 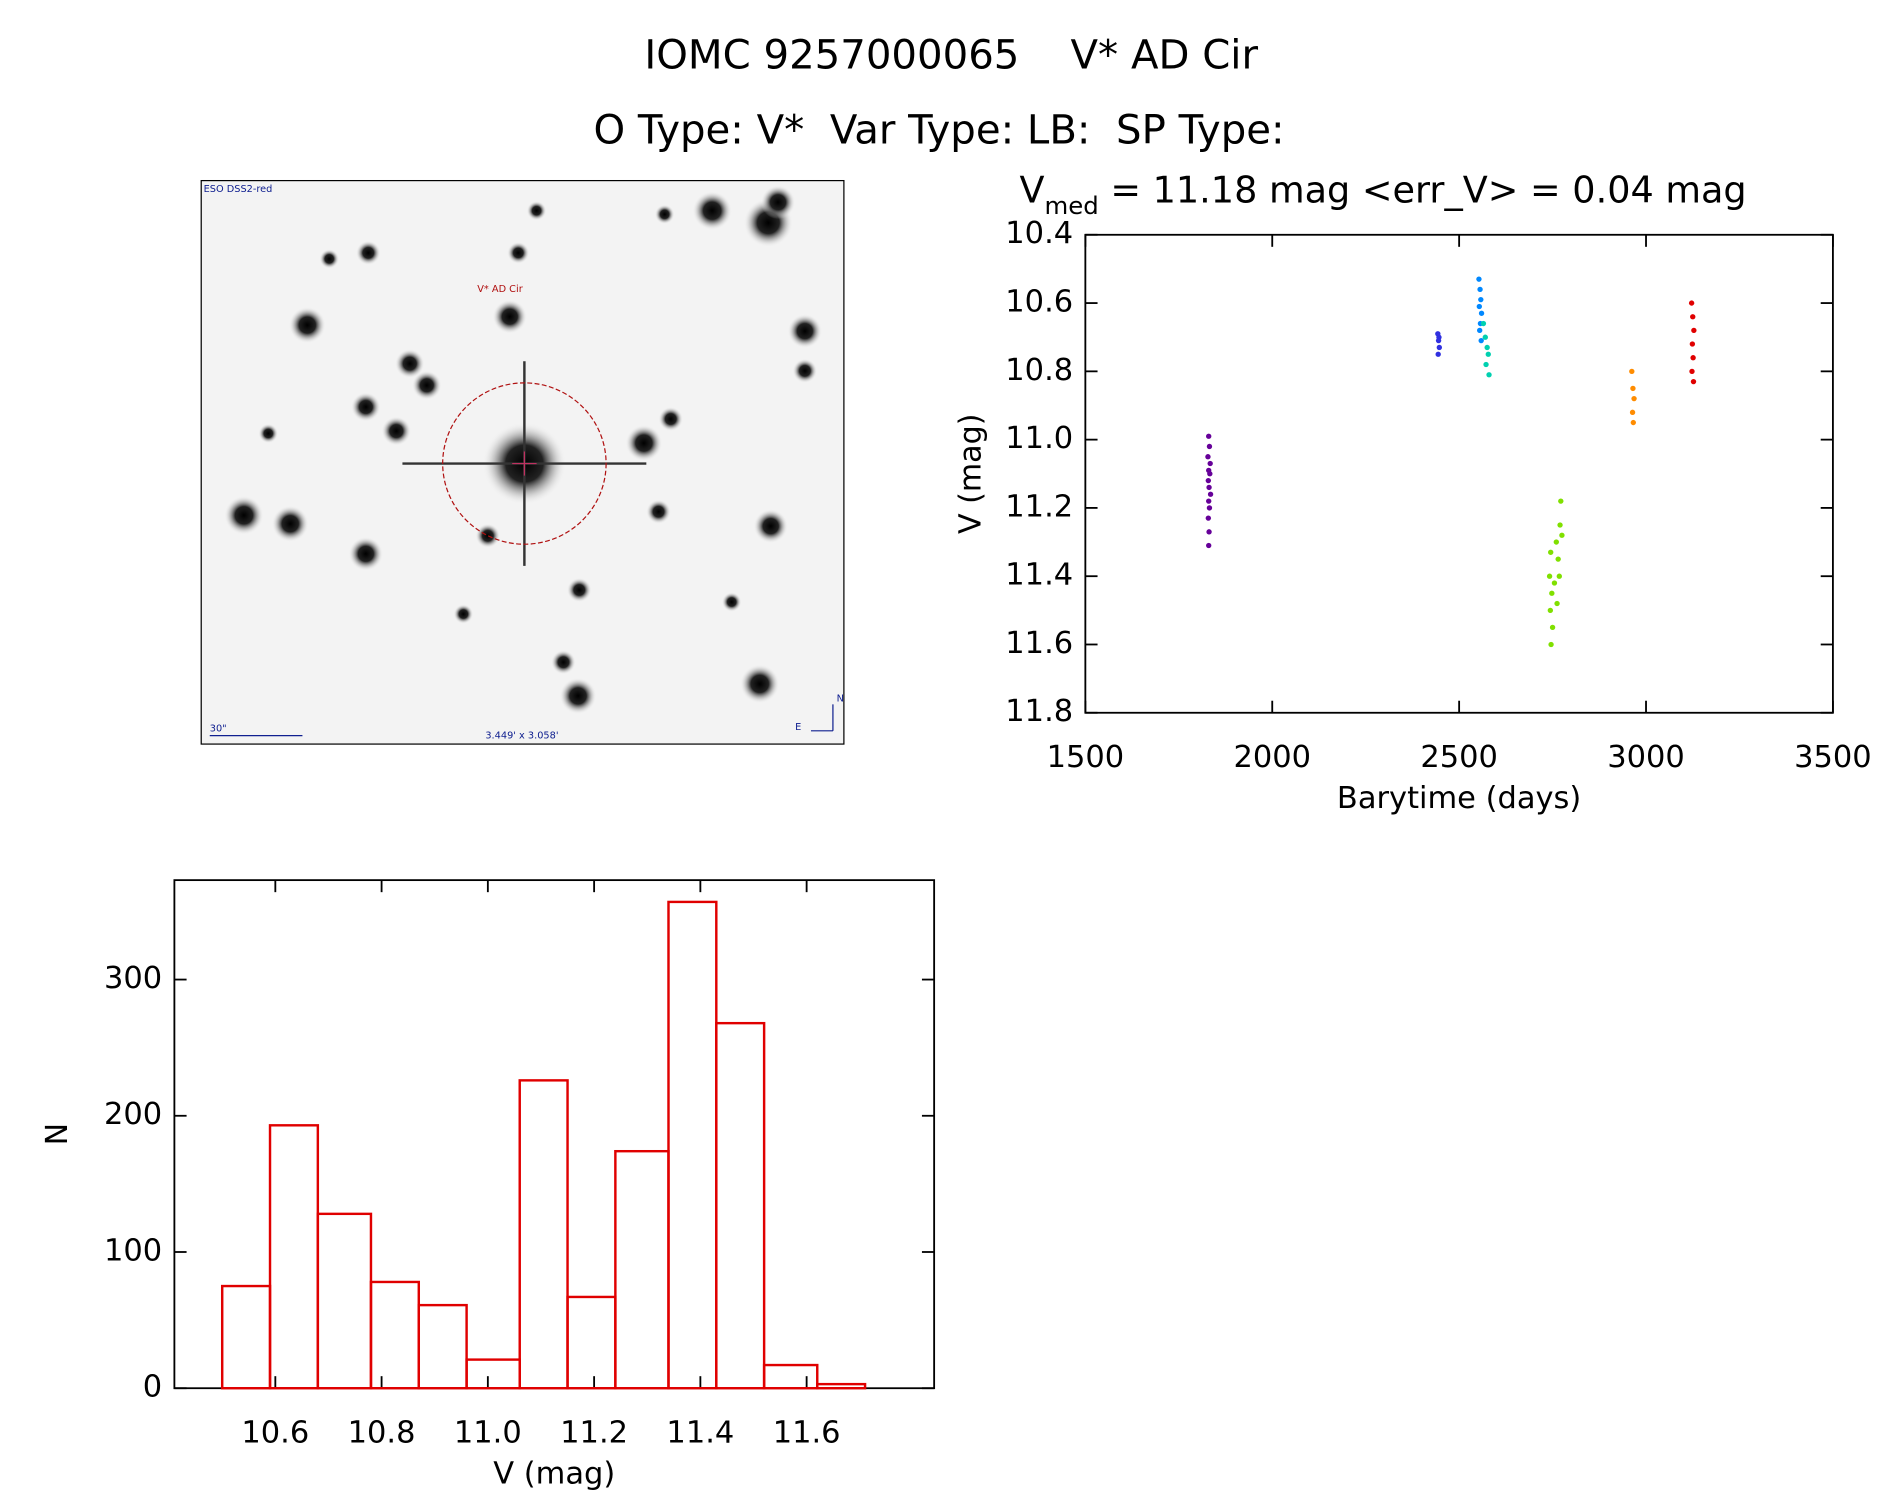 What do you see at coordinates (133, 1114) in the screenshot?
I see `y-tick-label: 200` at bounding box center [133, 1114].